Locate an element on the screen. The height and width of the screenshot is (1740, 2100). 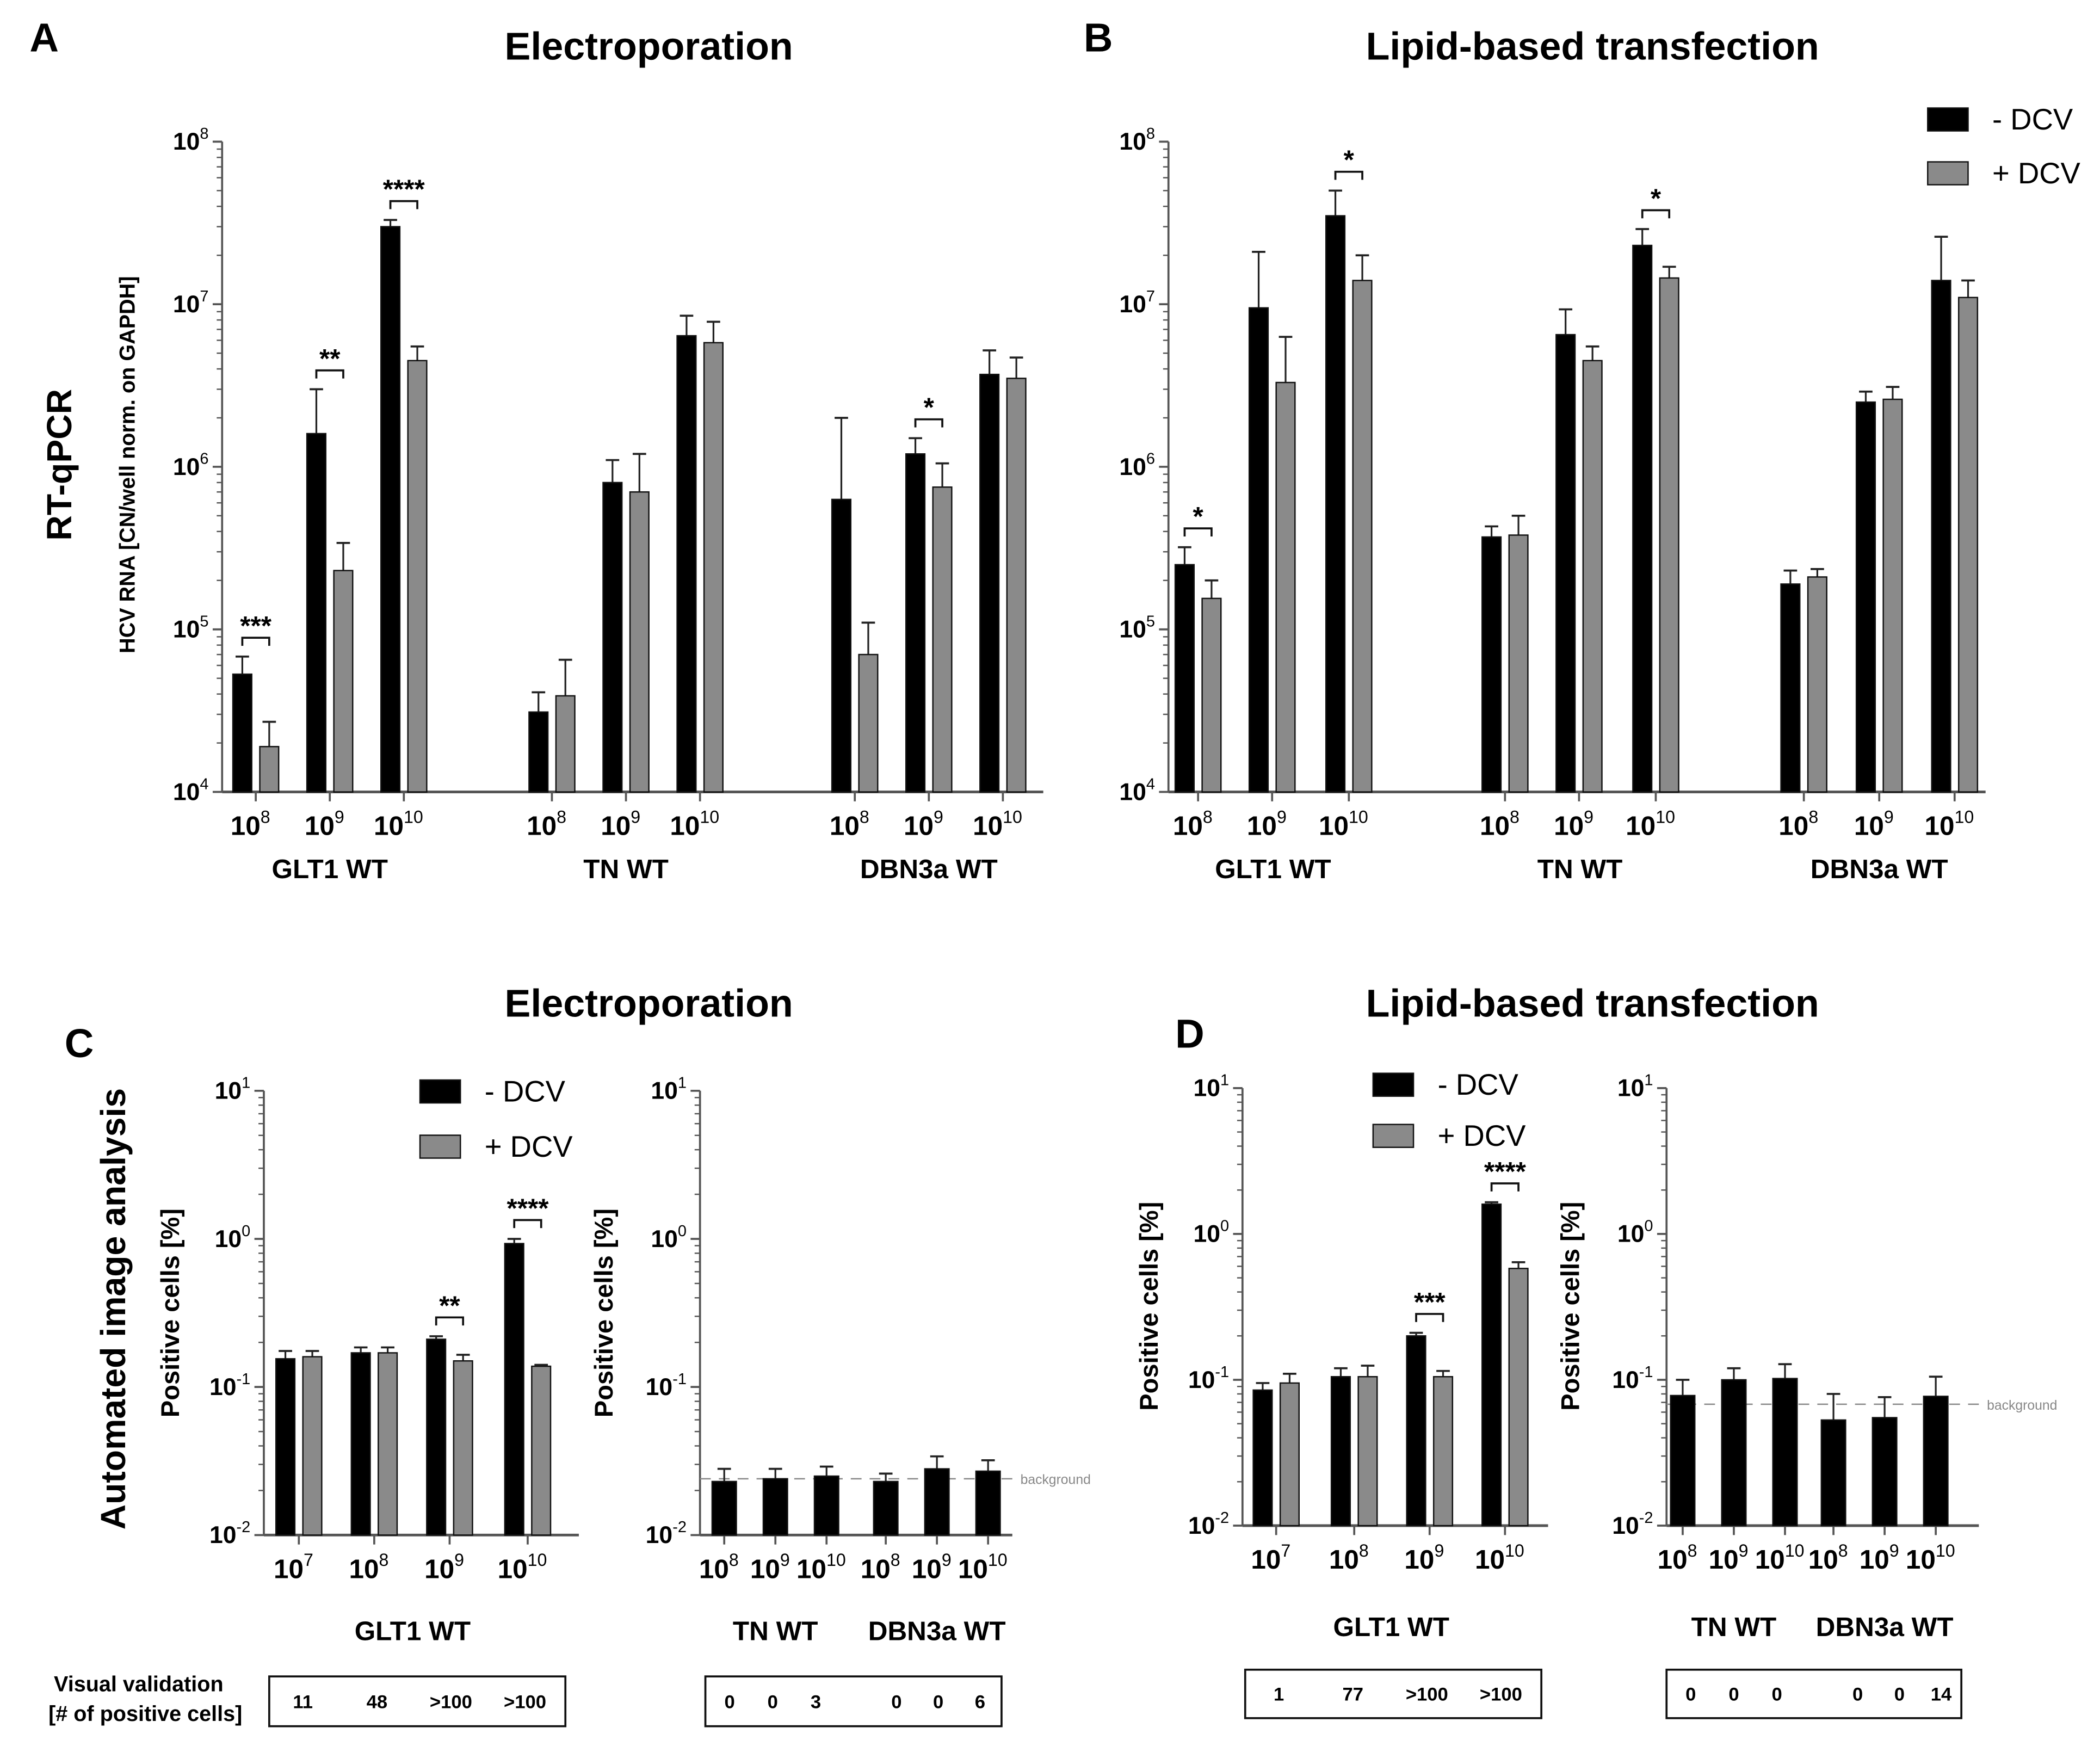
legend-label: + DCV is located at coordinates (1482, 1135).